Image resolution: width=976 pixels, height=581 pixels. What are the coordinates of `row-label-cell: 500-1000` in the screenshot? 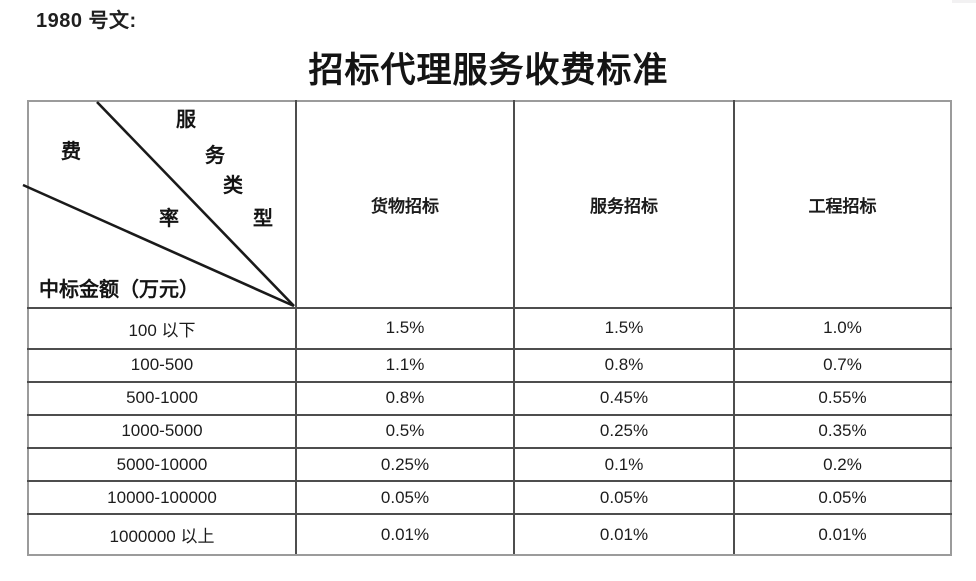 It's located at (162, 398).